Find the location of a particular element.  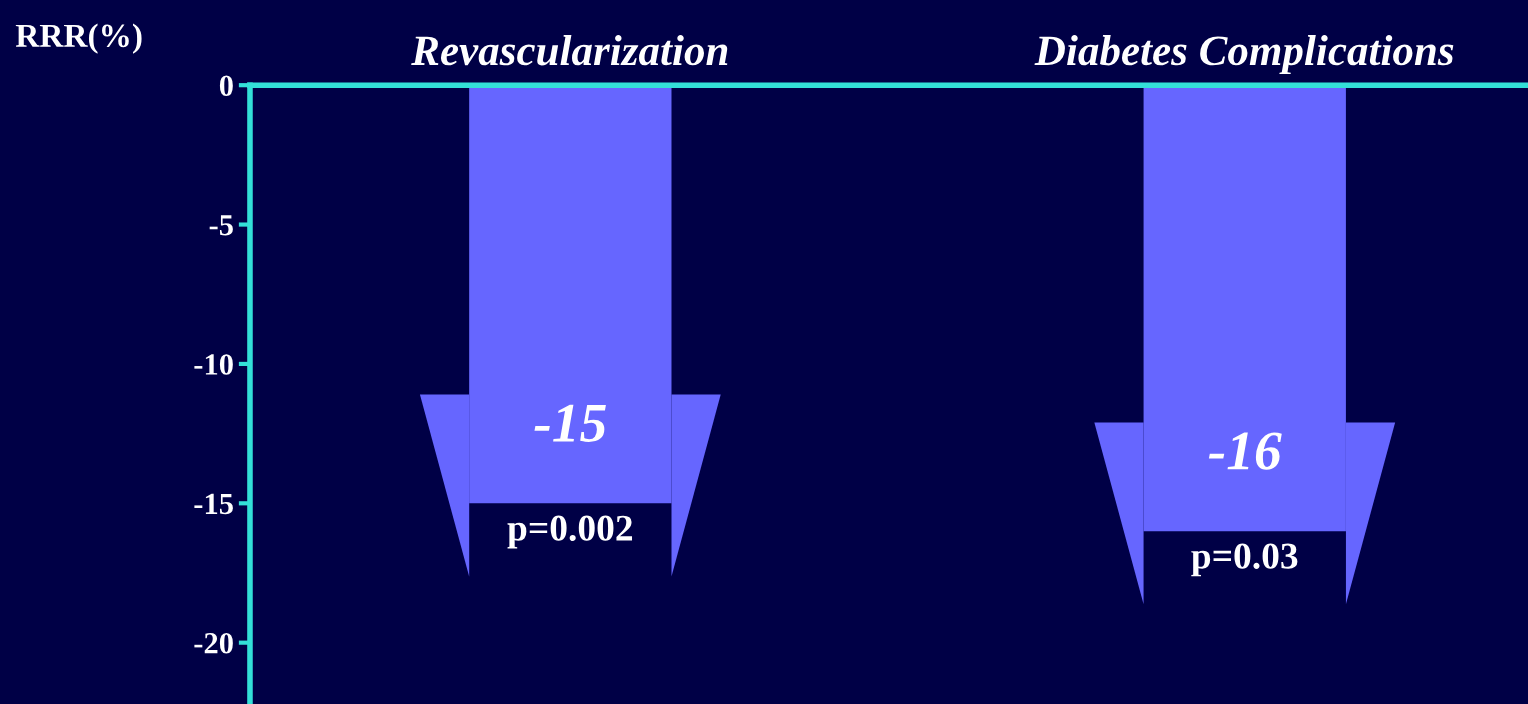

data-label: -16 is located at coordinates (1245, 451).